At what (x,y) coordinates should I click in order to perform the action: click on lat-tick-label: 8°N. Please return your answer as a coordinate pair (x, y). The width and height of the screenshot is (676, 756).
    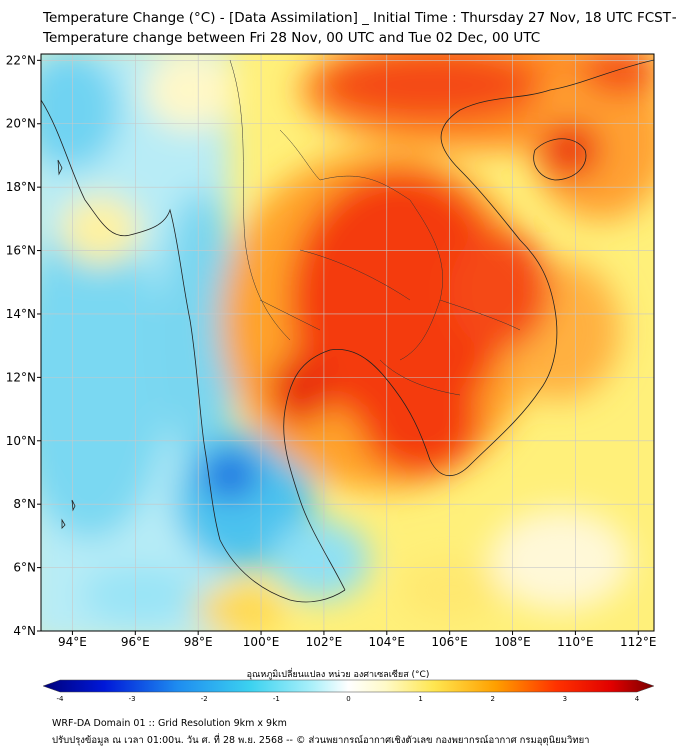
    Looking at the image, I should click on (24, 504).